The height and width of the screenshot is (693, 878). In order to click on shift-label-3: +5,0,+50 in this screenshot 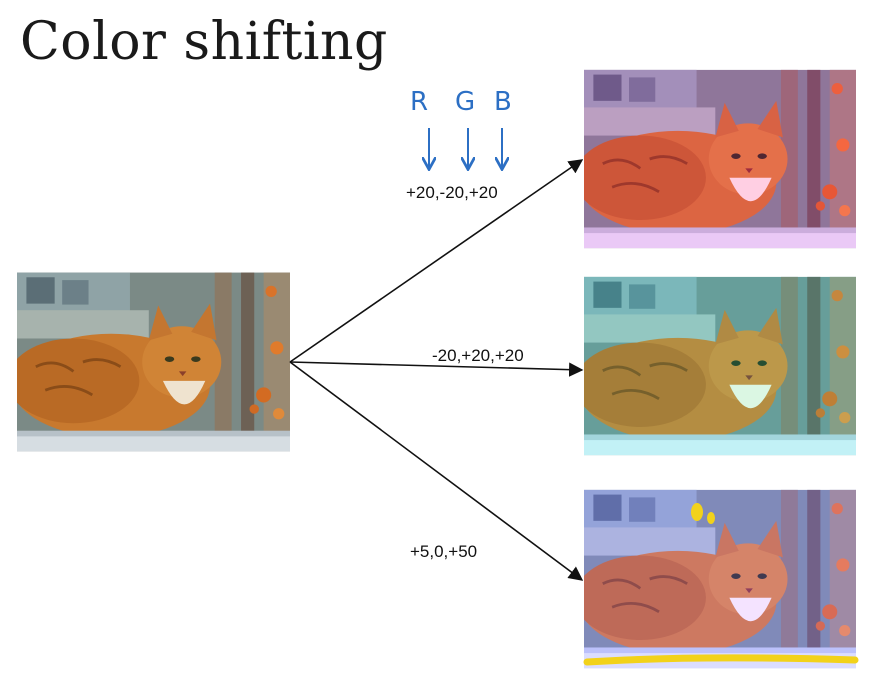, I will do `click(443, 551)`.